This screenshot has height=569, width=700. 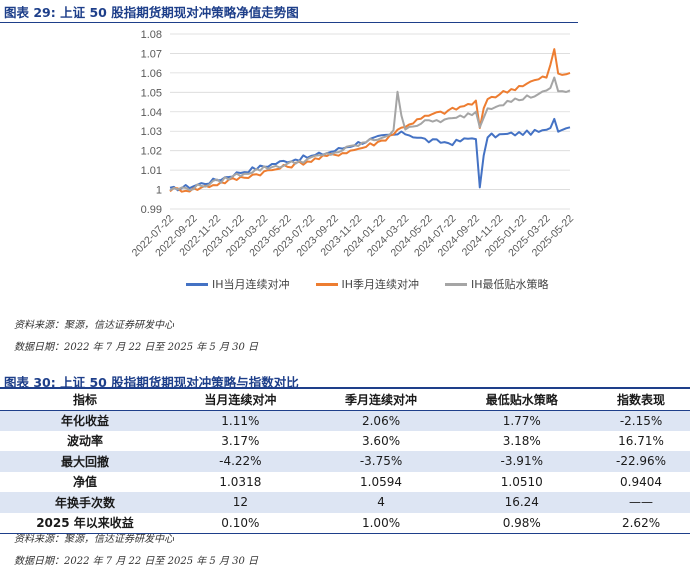 What do you see at coordinates (84, 441) in the screenshot?
I see `row-label: 波动率` at bounding box center [84, 441].